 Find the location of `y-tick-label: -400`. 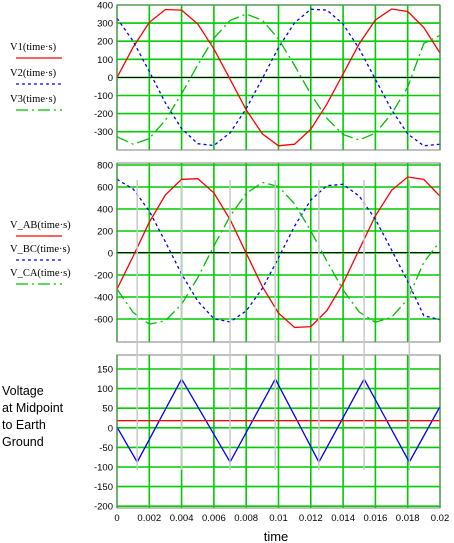

y-tick-label: -400 is located at coordinates (103, 298).